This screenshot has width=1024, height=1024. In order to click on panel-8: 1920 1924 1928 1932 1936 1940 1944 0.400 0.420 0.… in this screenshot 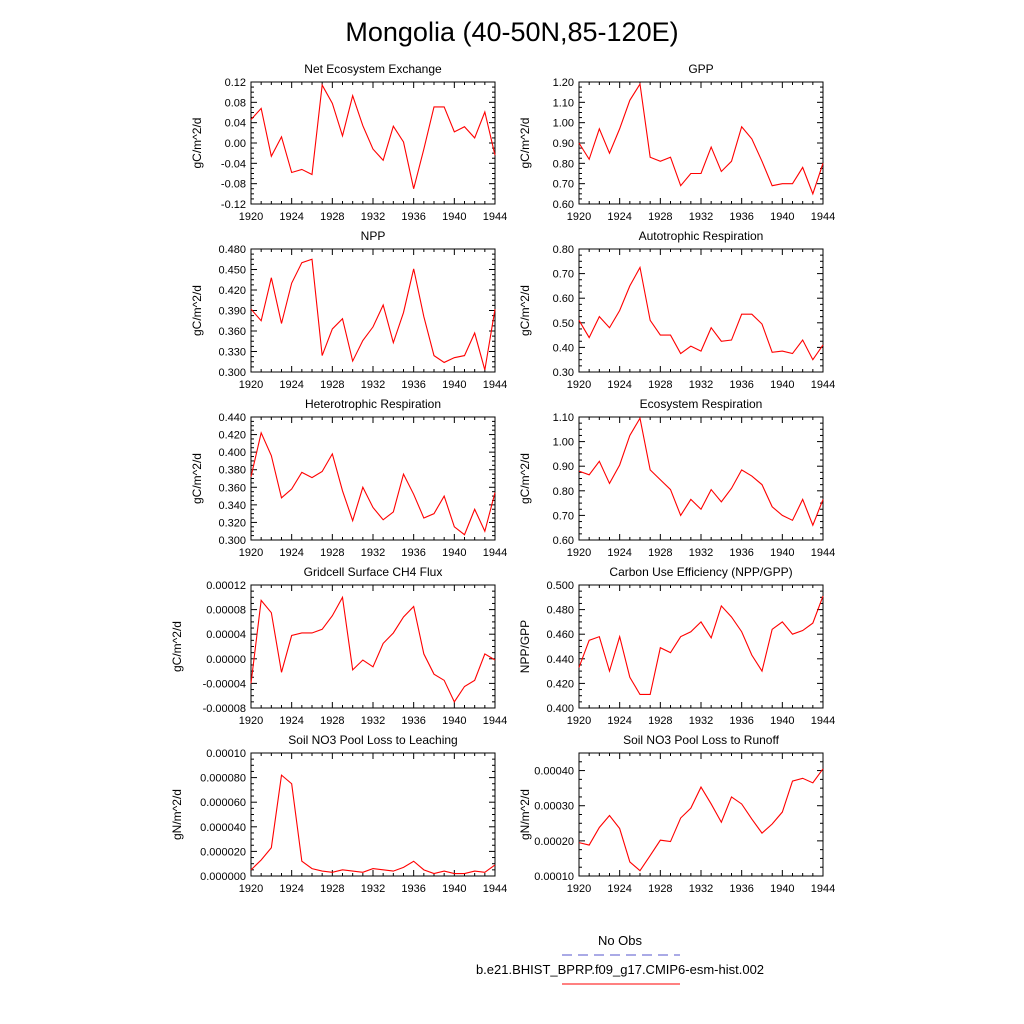, I will do `click(676, 646)`.